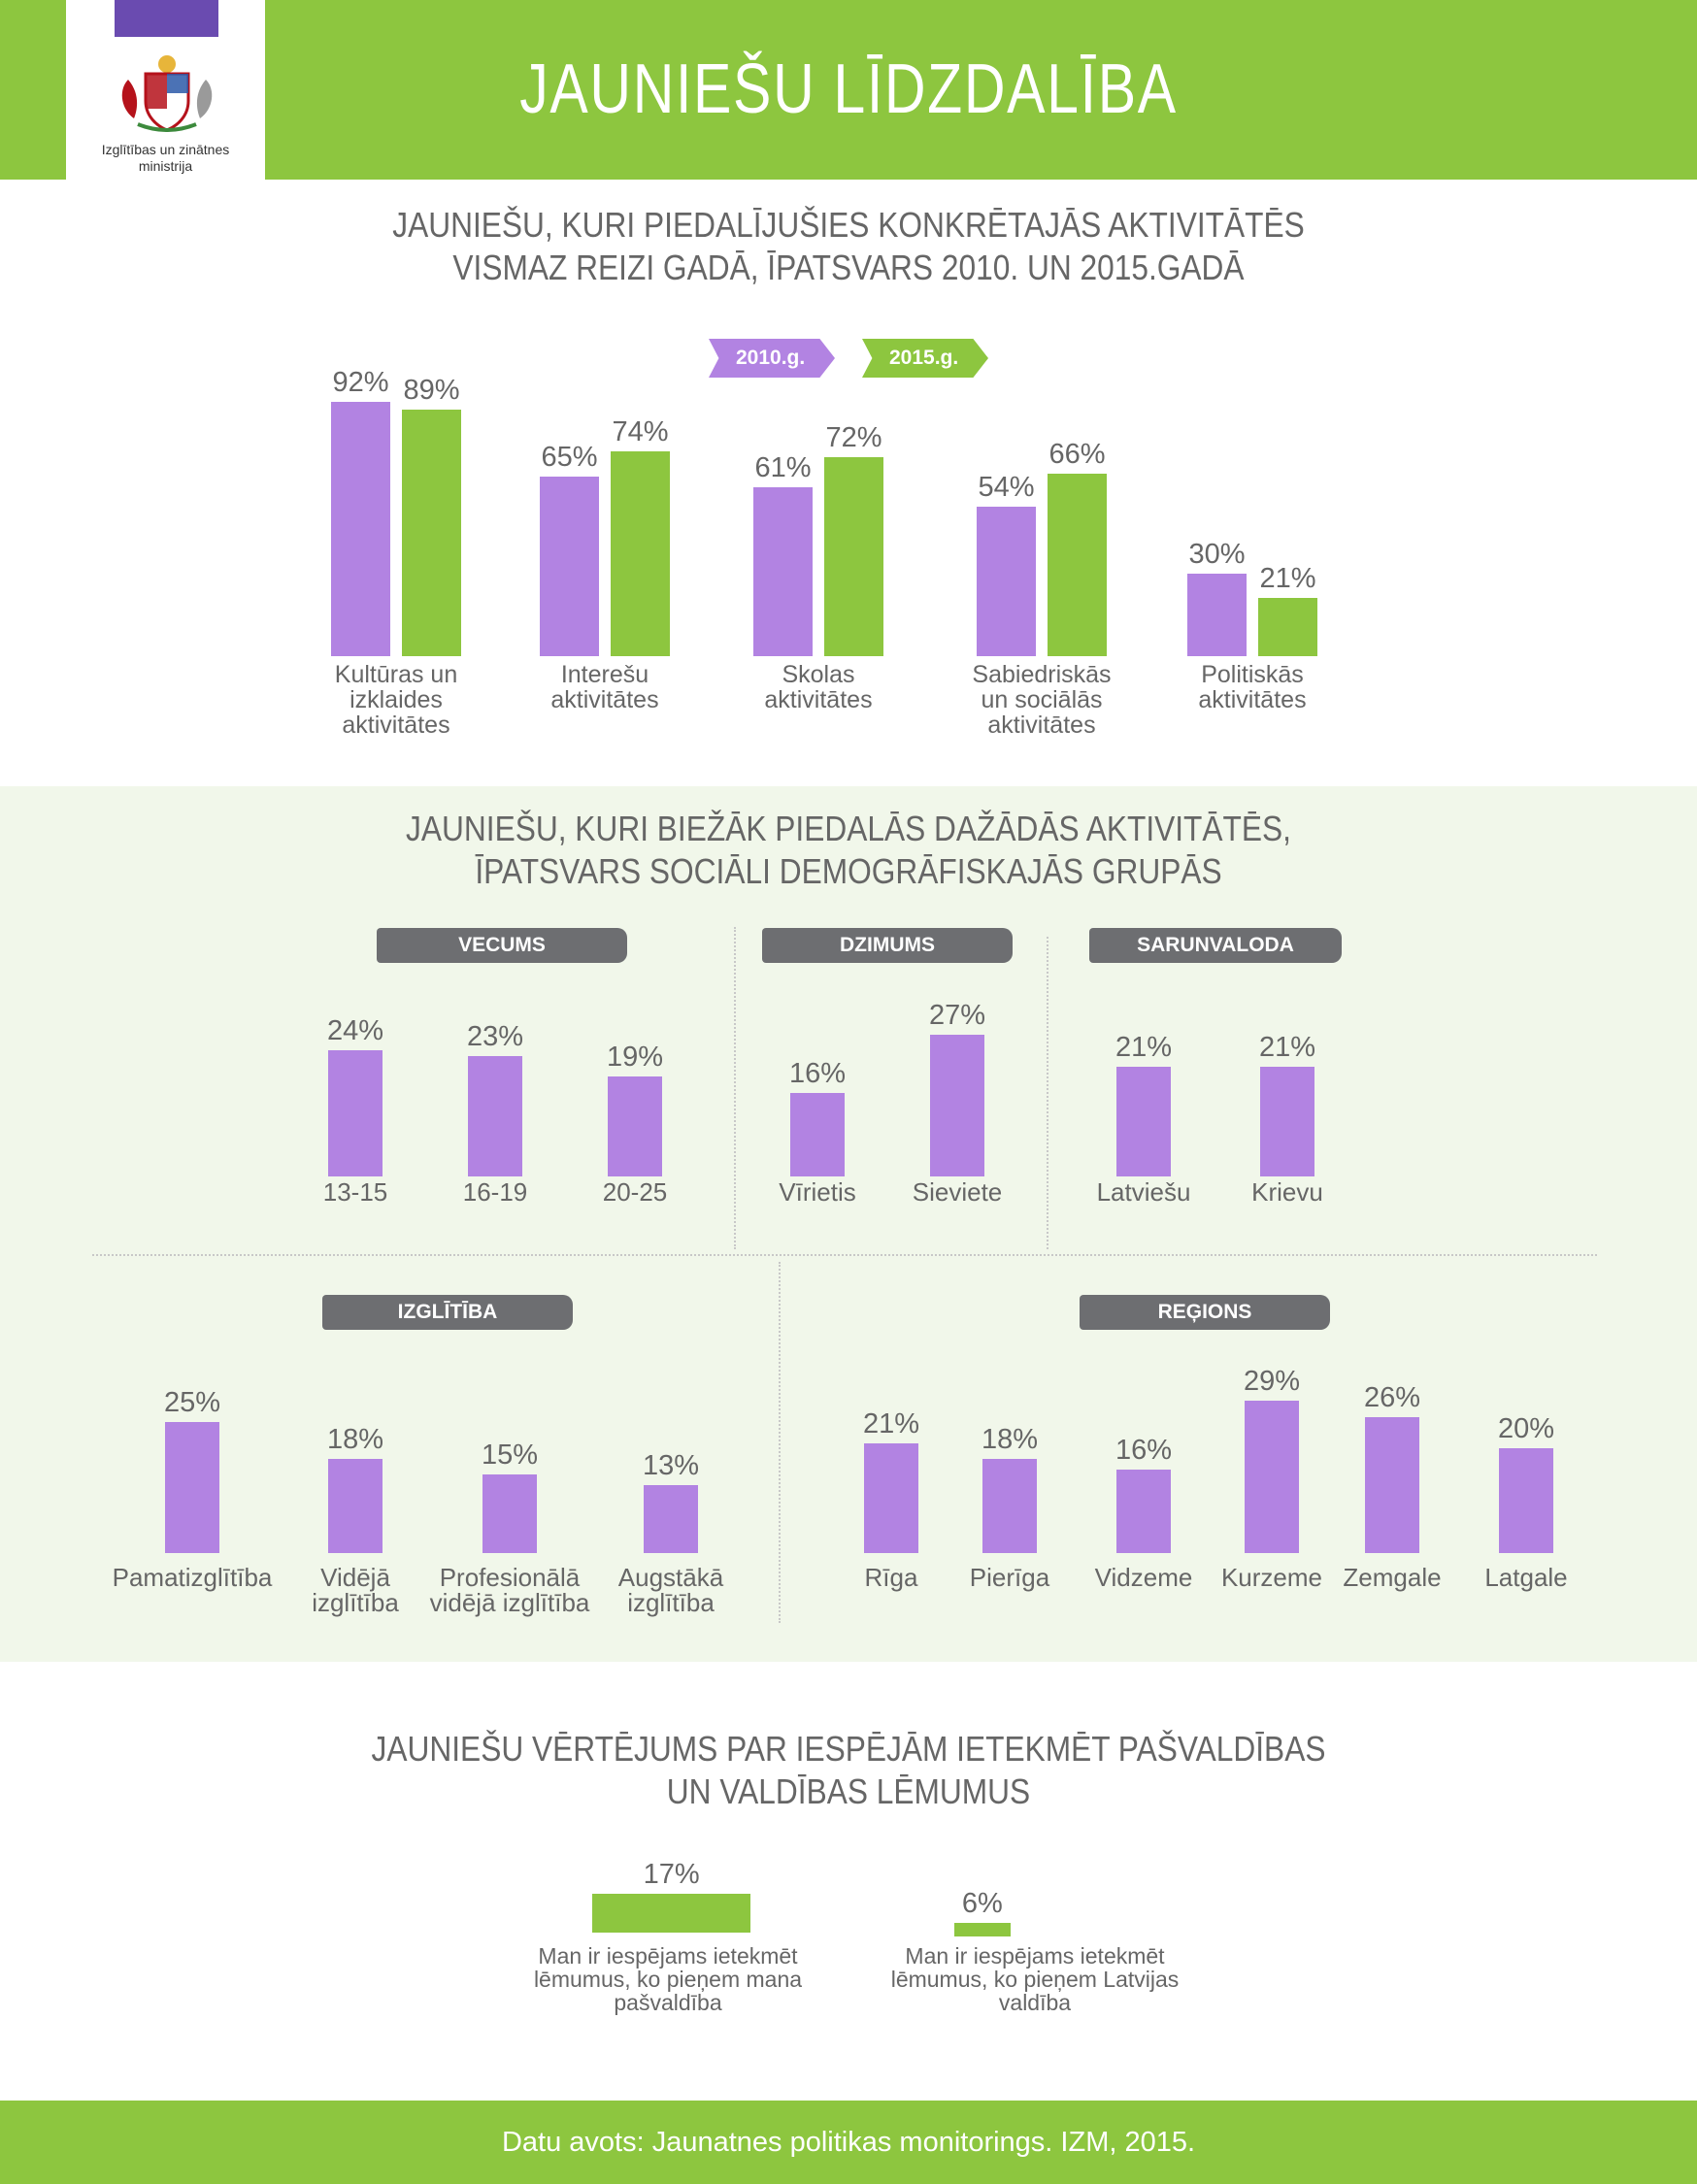  Describe the element at coordinates (891, 1577) in the screenshot. I see `region-category-0: Rīga` at that location.